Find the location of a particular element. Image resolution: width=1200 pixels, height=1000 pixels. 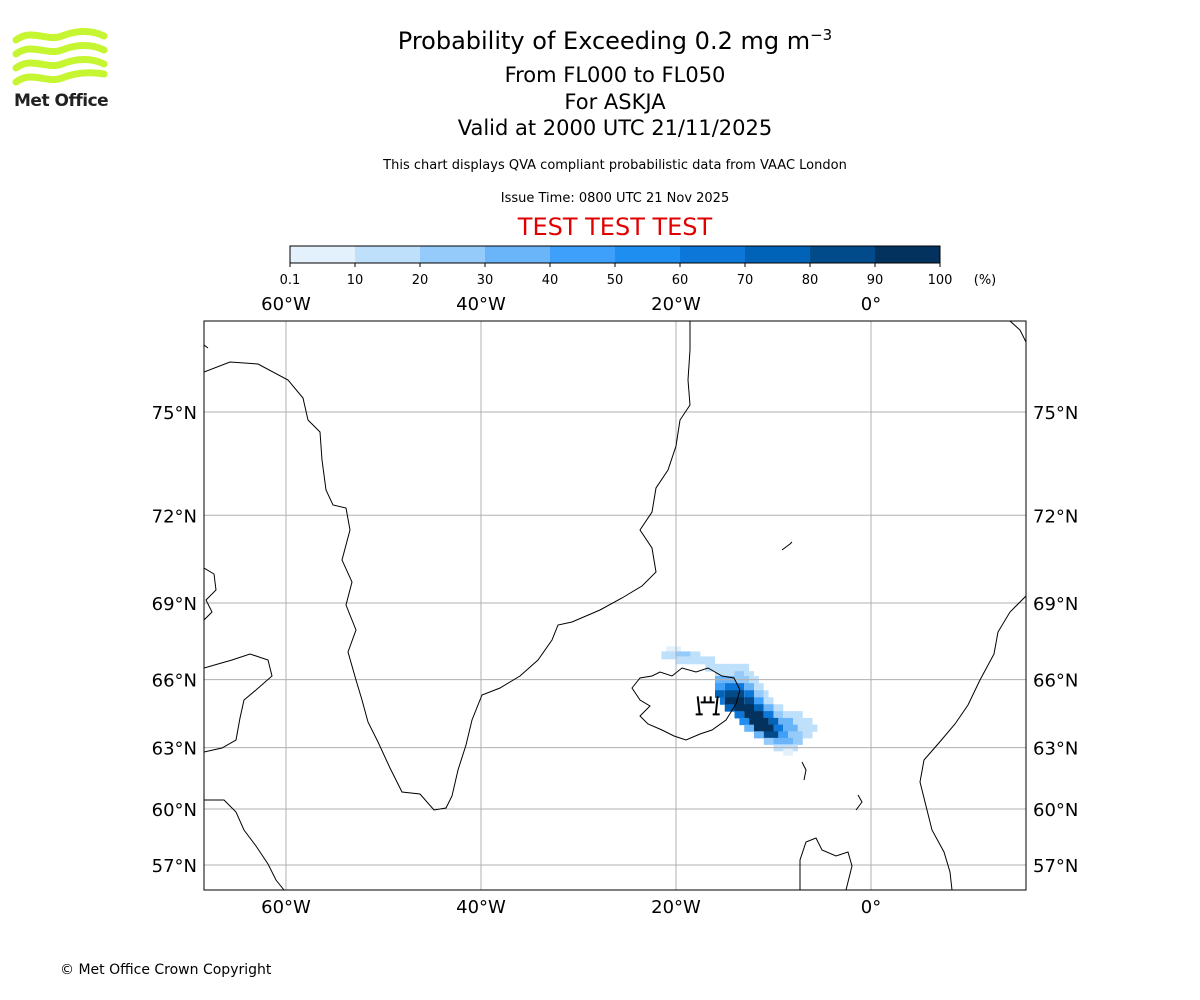

lat-label-left: 63°N is located at coordinates (174, 749).